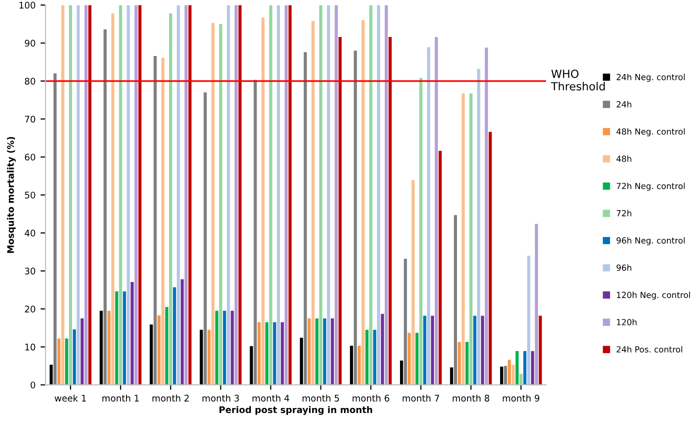  Describe the element at coordinates (30, 195) in the screenshot. I see `y-tick-label: 50` at that location.